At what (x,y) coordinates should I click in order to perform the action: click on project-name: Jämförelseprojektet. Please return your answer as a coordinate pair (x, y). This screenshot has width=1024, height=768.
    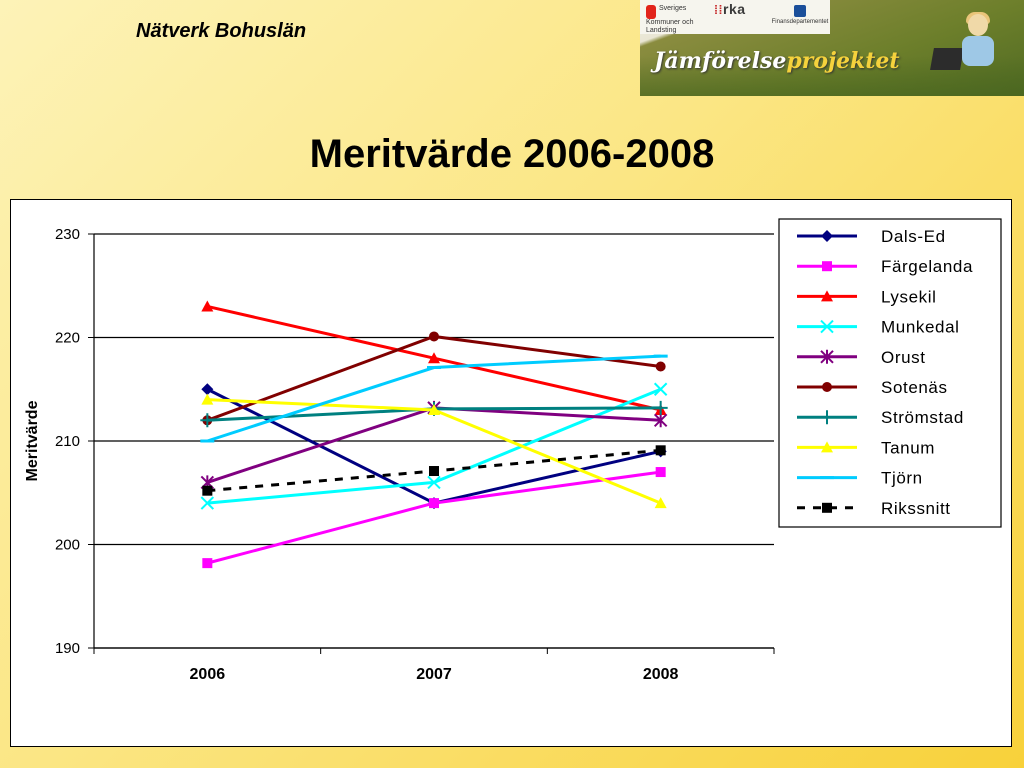
    Looking at the image, I should click on (777, 61).